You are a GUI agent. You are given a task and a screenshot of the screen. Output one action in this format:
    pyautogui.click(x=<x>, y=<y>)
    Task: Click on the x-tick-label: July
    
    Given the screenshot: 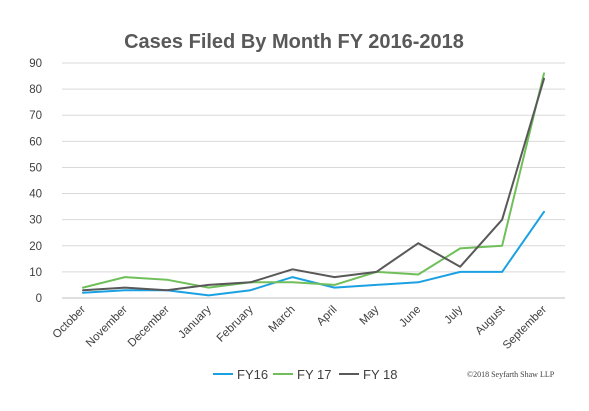 What is the action you would take?
    pyautogui.click(x=453, y=314)
    